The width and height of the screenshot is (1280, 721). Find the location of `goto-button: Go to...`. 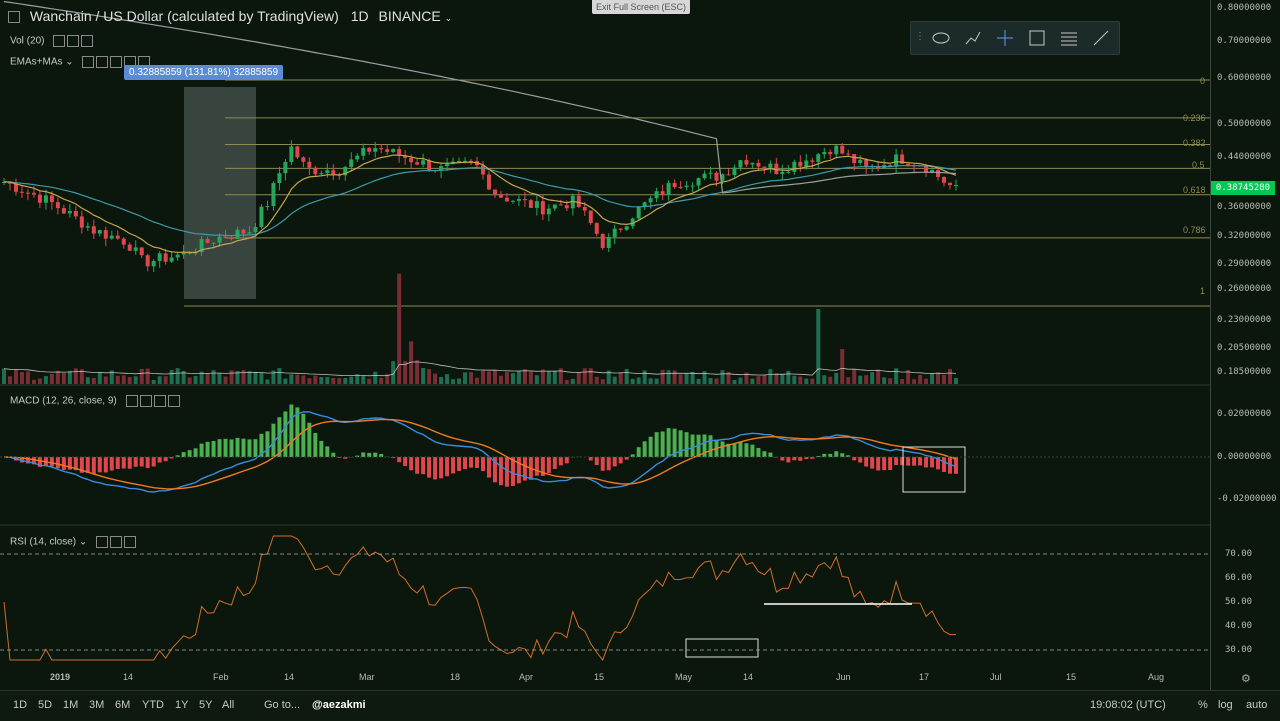

goto-button: Go to... is located at coordinates (282, 705).